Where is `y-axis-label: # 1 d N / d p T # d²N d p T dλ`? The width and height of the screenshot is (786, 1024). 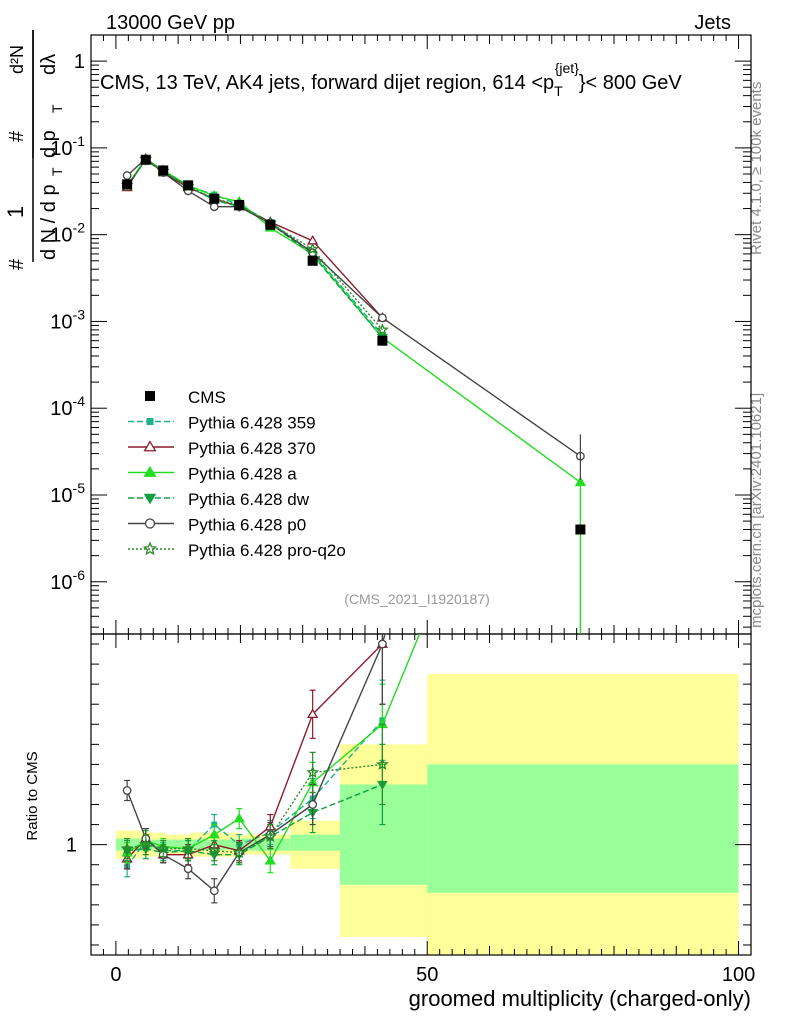 y-axis-label: # 1 d N / d p T # d²N d p T dλ is located at coordinates (34, 150).